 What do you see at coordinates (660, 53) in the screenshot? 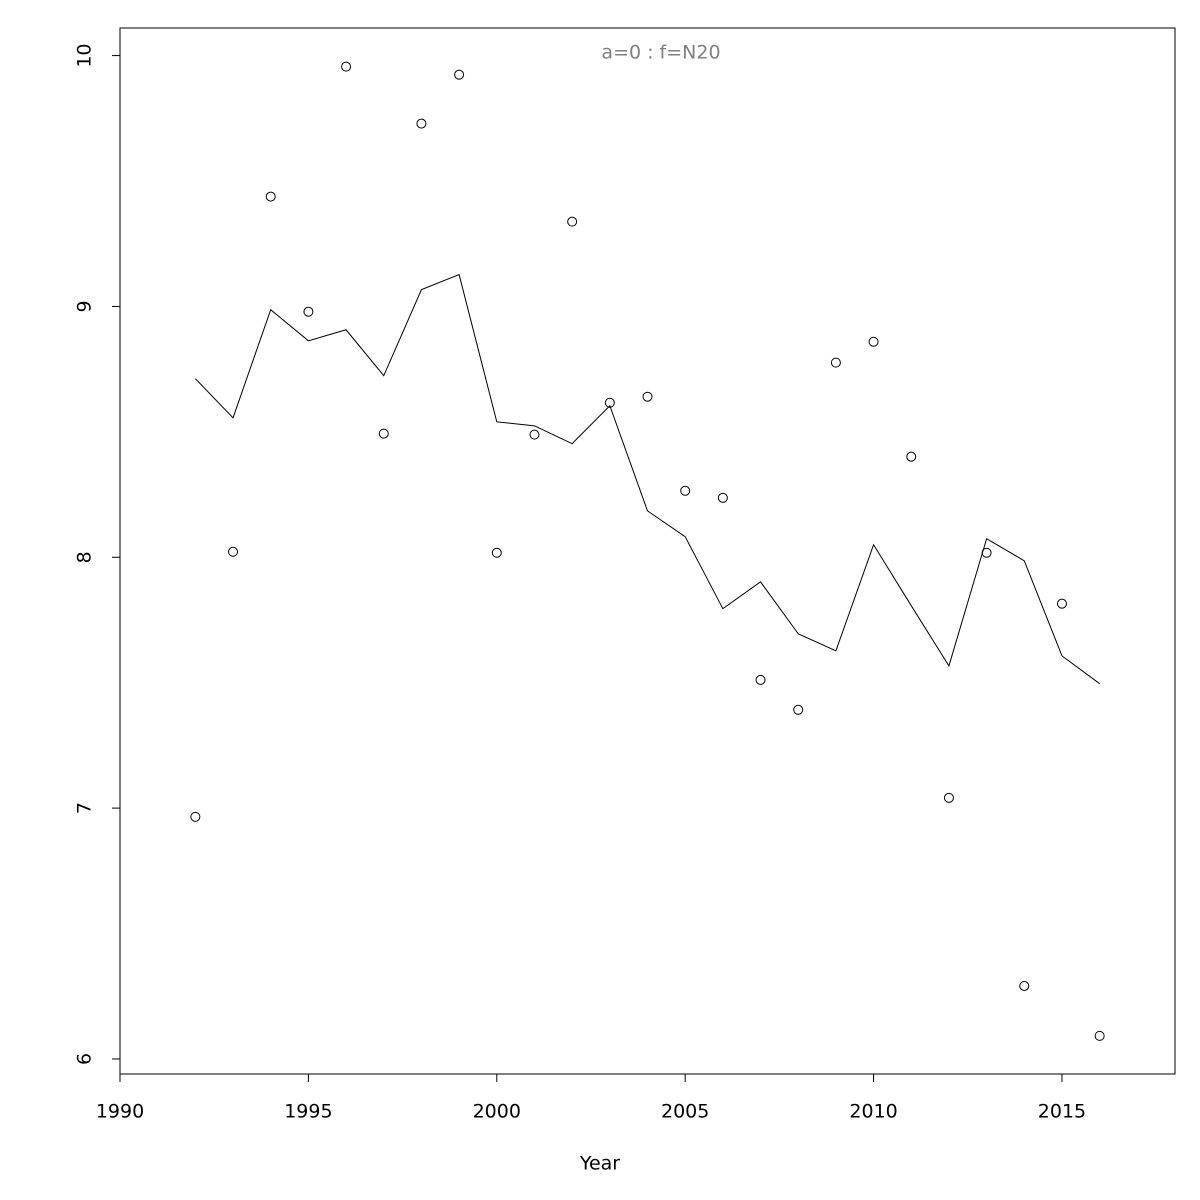
I see `chart-title: a=0 : f=N20` at bounding box center [660, 53].